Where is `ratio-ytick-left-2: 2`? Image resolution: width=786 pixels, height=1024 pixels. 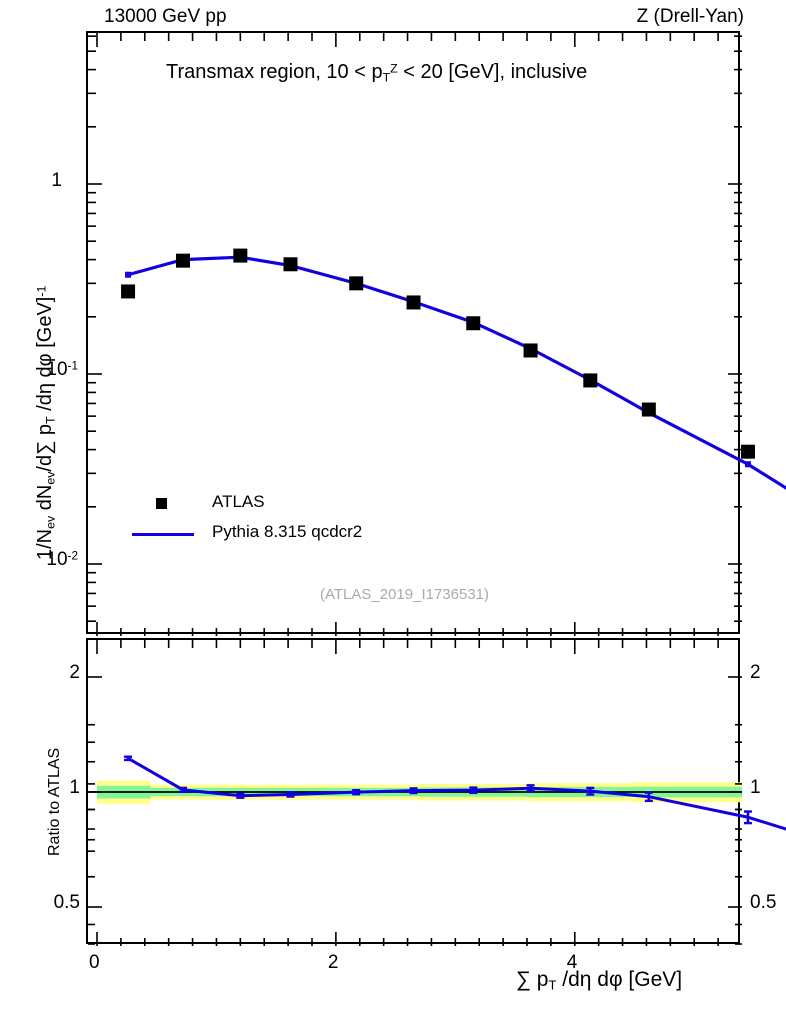 ratio-ytick-left-2: 2 is located at coordinates (74, 672).